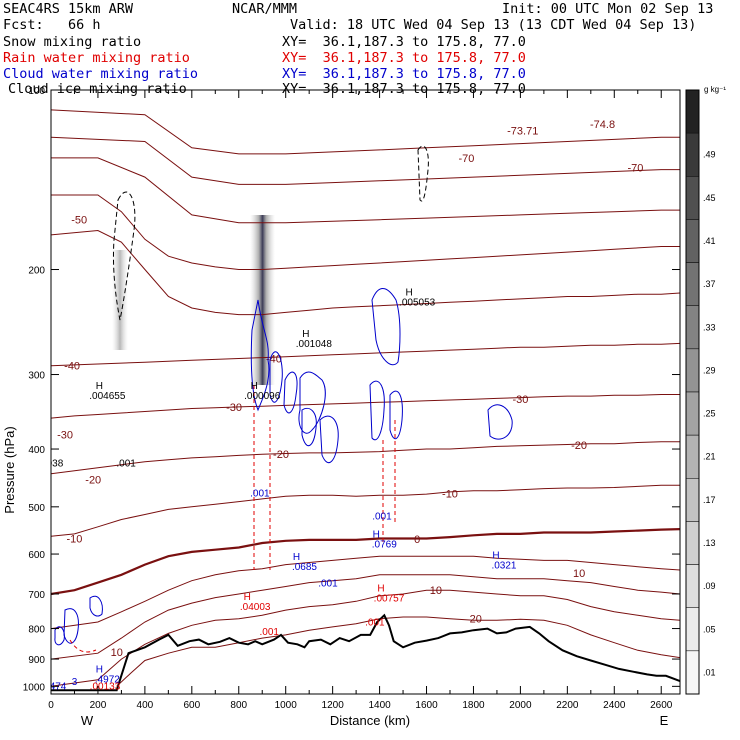 This screenshot has width=740, height=740. I want to click on max-value-label: .04003, so click(255, 607).